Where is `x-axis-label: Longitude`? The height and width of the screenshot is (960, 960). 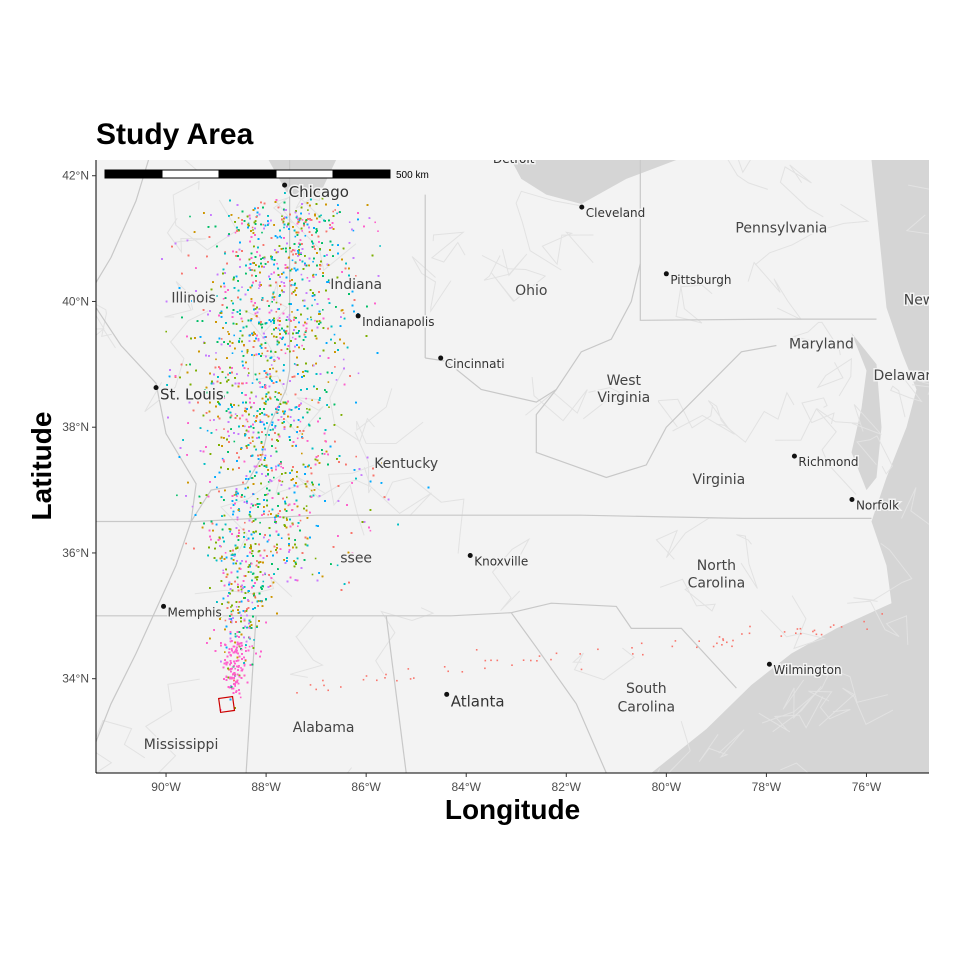 x-axis-label: Longitude is located at coordinates (512, 809).